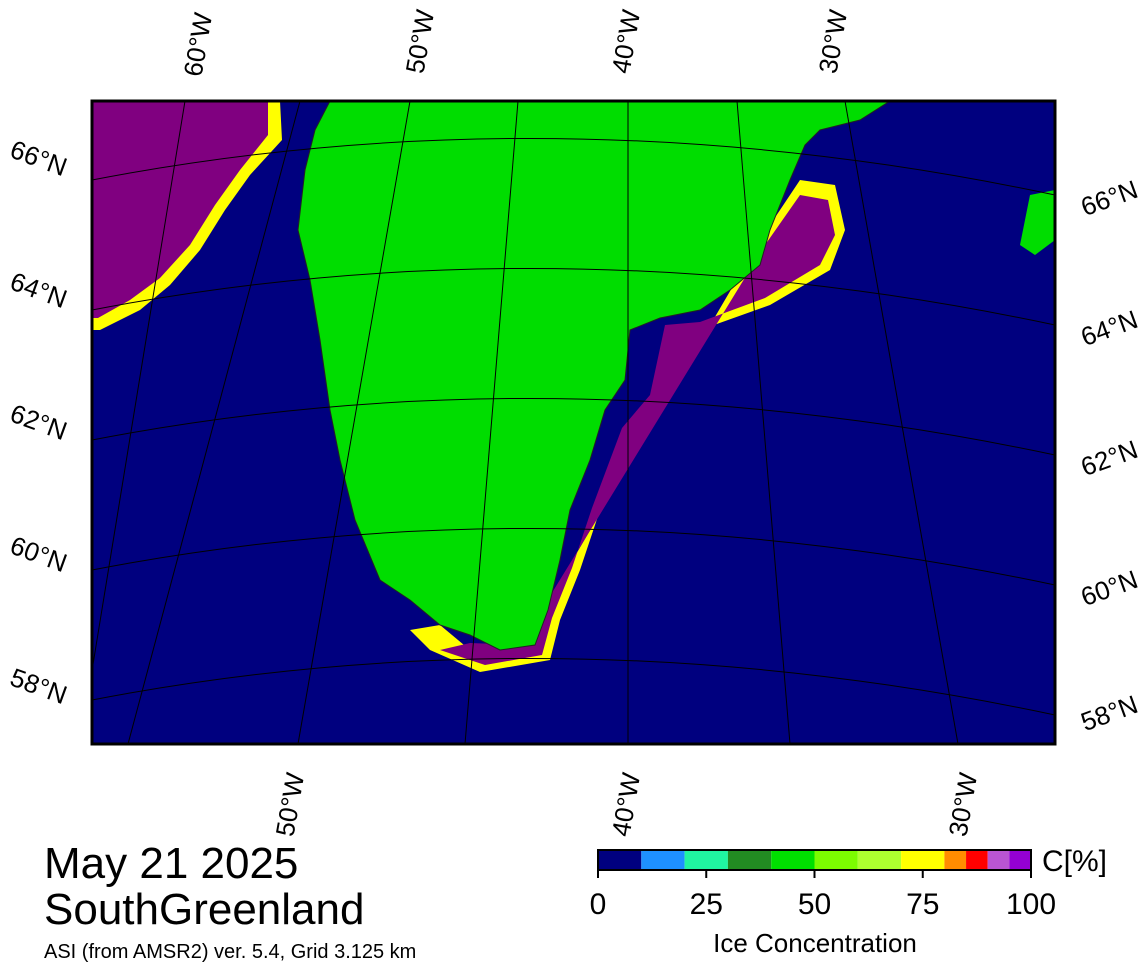 The height and width of the screenshot is (970, 1148). I want to click on colorbar: 0 25 50 75 100, so click(823, 885).